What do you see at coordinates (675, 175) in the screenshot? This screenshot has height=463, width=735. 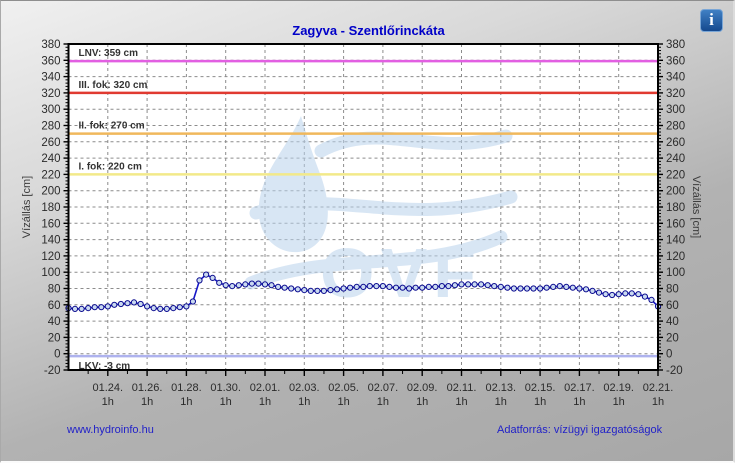 I see `y-axis-tick-label: 220` at bounding box center [675, 175].